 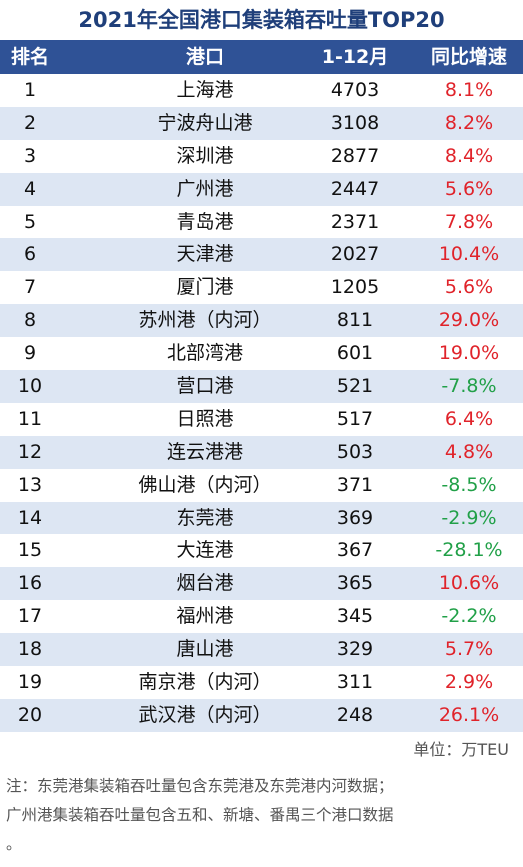 What do you see at coordinates (355, 517) in the screenshot?
I see `cell-value: 369` at bounding box center [355, 517].